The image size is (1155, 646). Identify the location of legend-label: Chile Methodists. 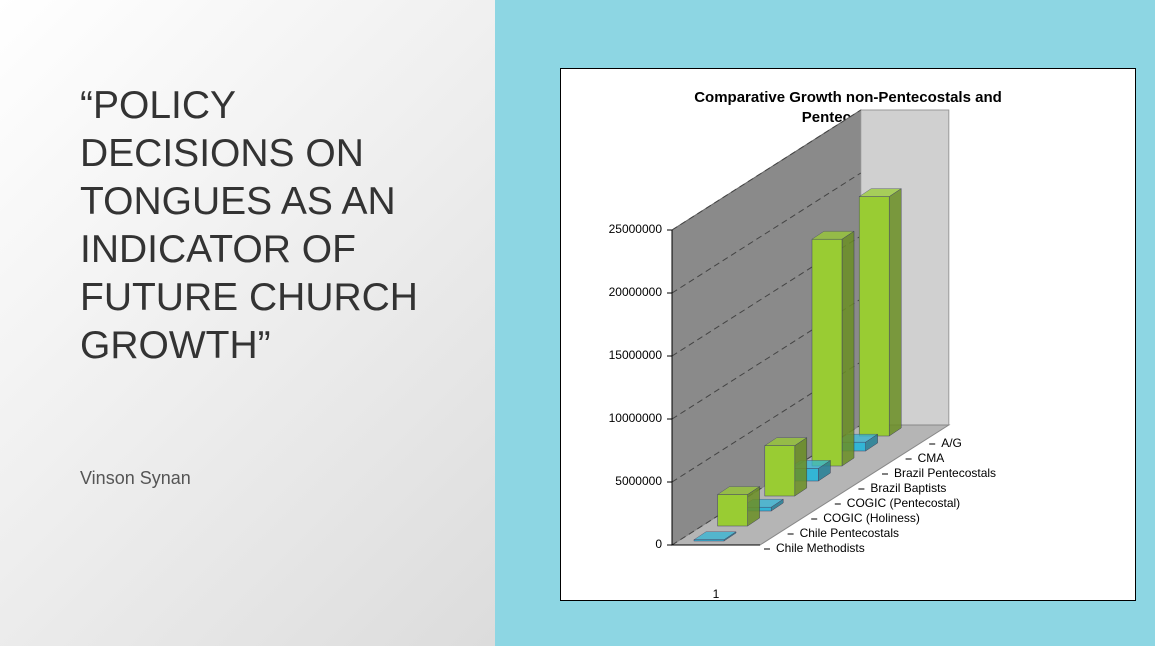
(820, 548).